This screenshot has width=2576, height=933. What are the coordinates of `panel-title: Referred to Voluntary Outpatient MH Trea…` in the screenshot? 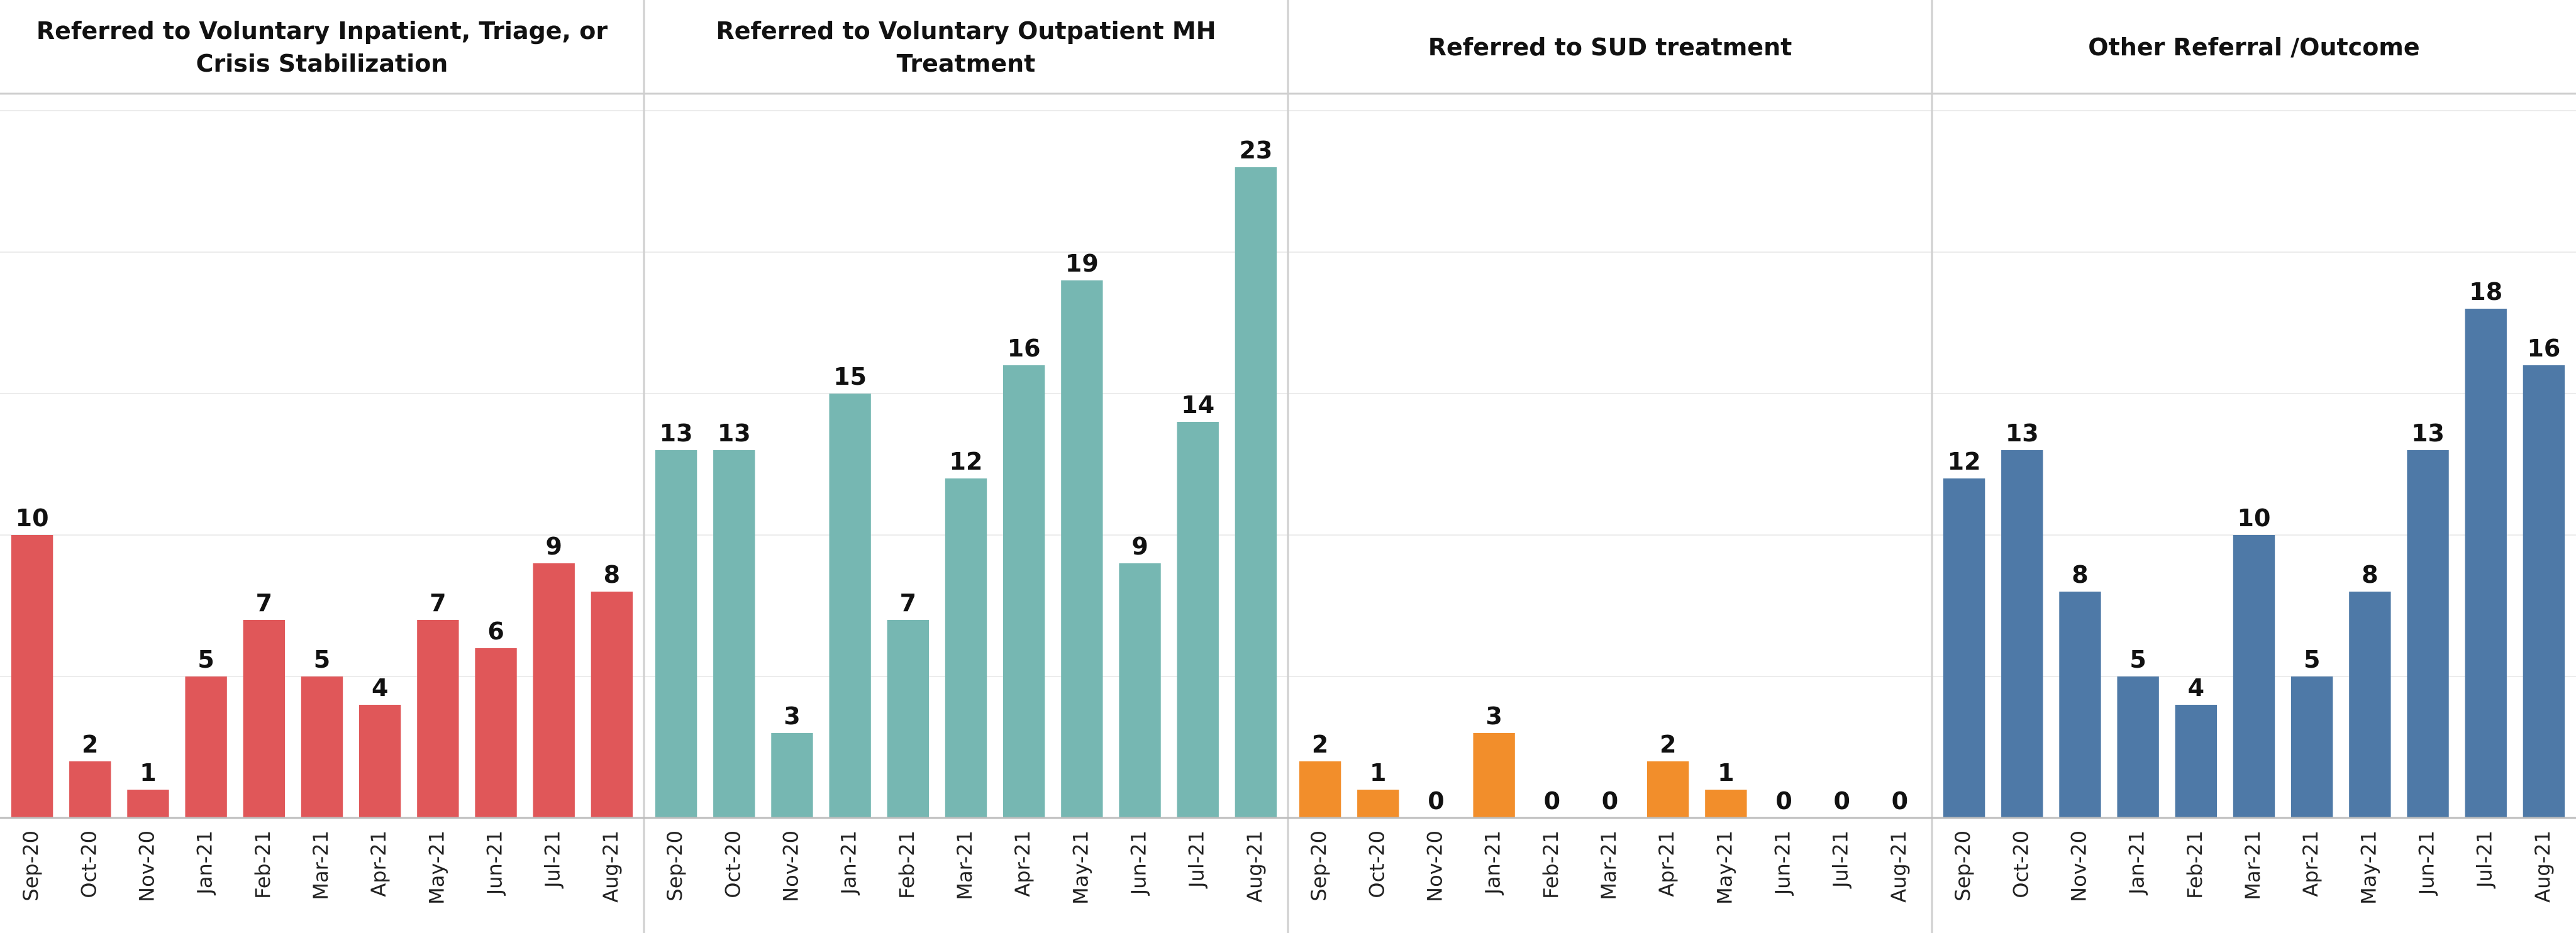 It's located at (966, 46).